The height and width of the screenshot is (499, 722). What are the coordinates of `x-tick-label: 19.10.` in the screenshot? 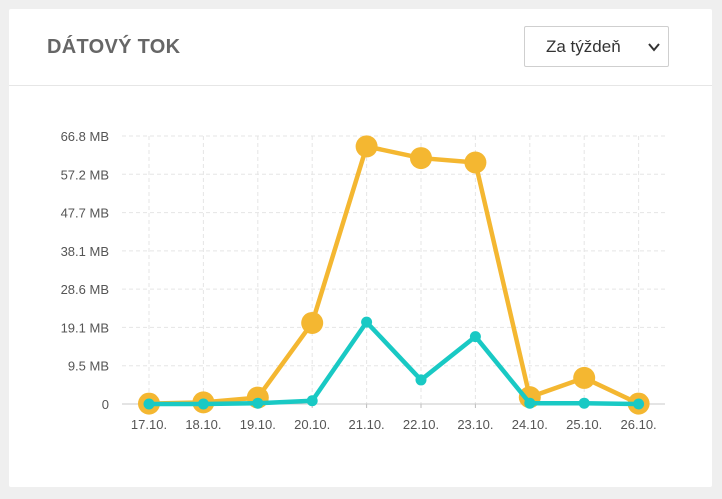 It's located at (258, 424).